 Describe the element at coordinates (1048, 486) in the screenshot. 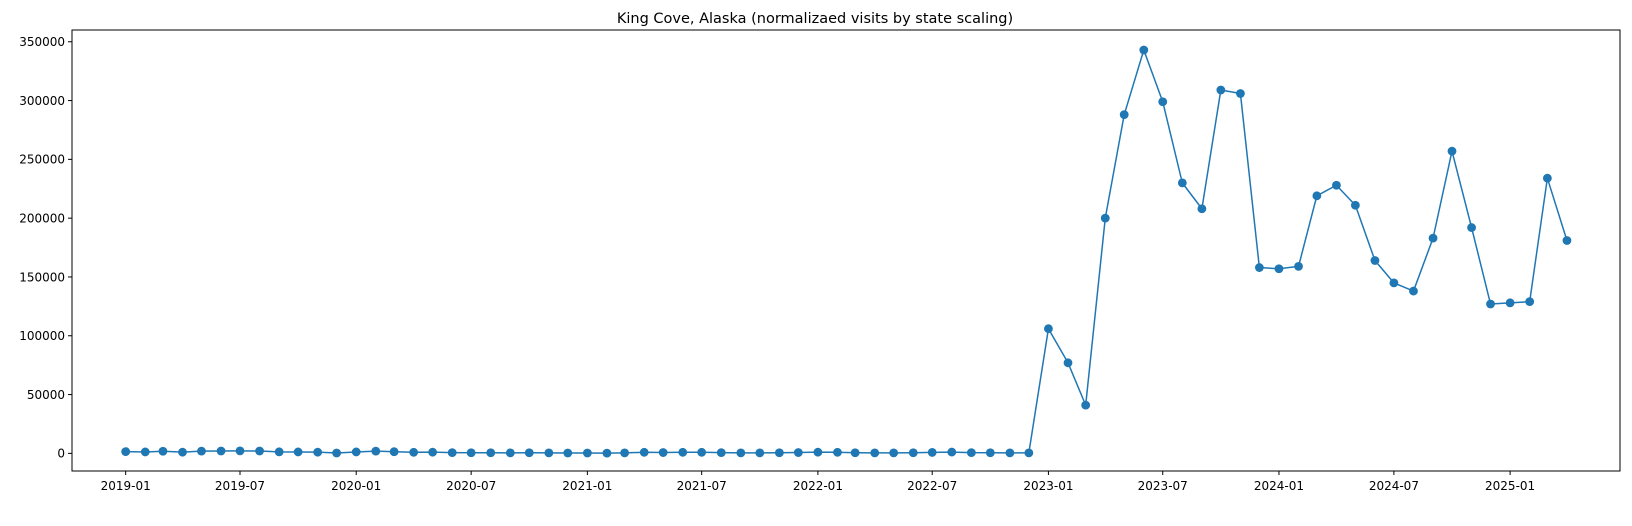

I see `x-tick-label: 2023-01` at that location.